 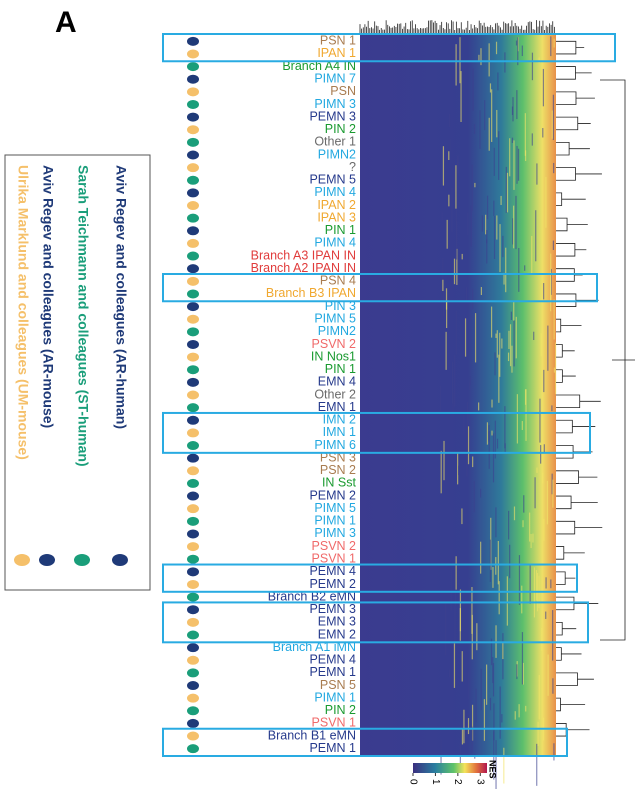 What do you see at coordinates (335, 533) in the screenshot?
I see `row-label: PIMN 3` at bounding box center [335, 533].